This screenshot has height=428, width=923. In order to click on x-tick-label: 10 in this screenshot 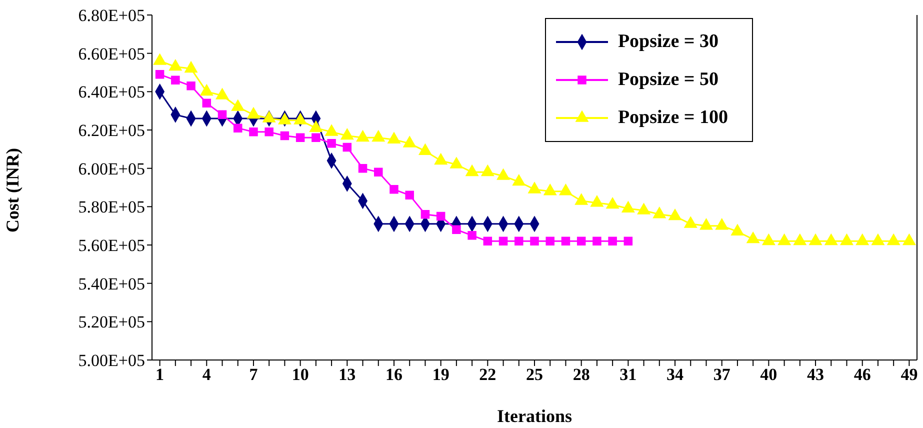, I will do `click(300, 374)`.